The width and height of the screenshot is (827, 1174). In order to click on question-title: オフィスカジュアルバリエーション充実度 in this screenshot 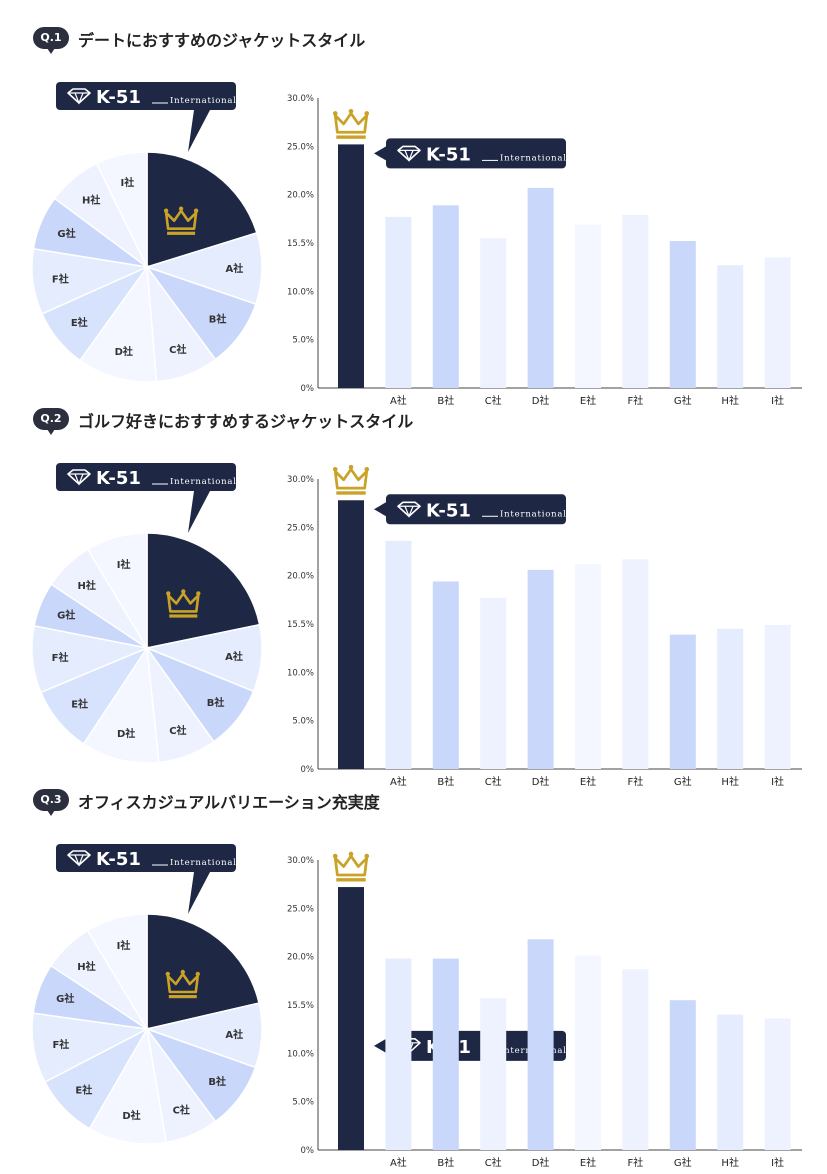, I will do `click(229, 802)`.